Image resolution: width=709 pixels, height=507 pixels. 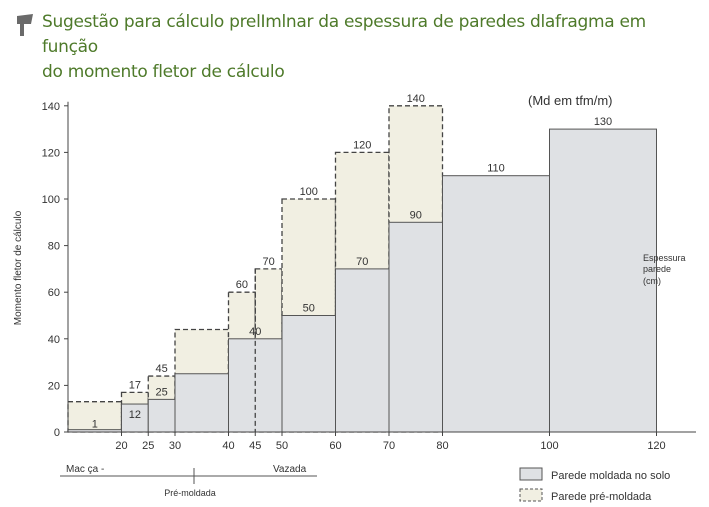 I want to click on y-tick-label-20: 20, so click(x=54, y=386).